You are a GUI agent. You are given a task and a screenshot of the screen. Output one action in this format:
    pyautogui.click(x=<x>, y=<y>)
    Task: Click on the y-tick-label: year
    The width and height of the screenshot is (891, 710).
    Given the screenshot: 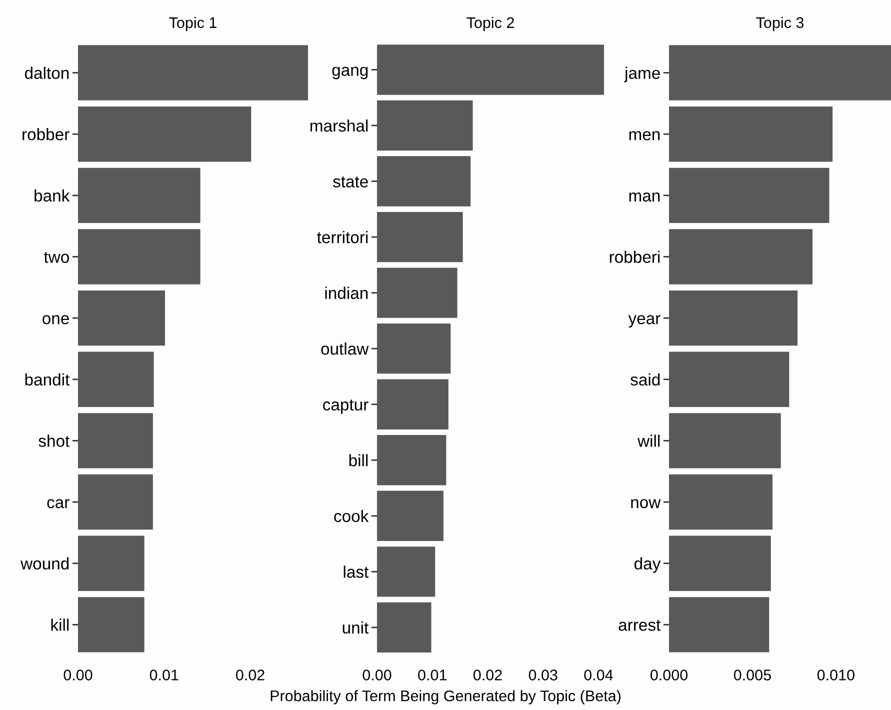 What is the action you would take?
    pyautogui.click(x=644, y=321)
    